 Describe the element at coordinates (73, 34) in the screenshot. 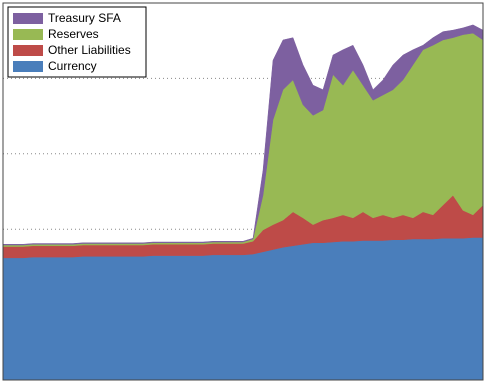

I see `legend-label: Reserves` at that location.